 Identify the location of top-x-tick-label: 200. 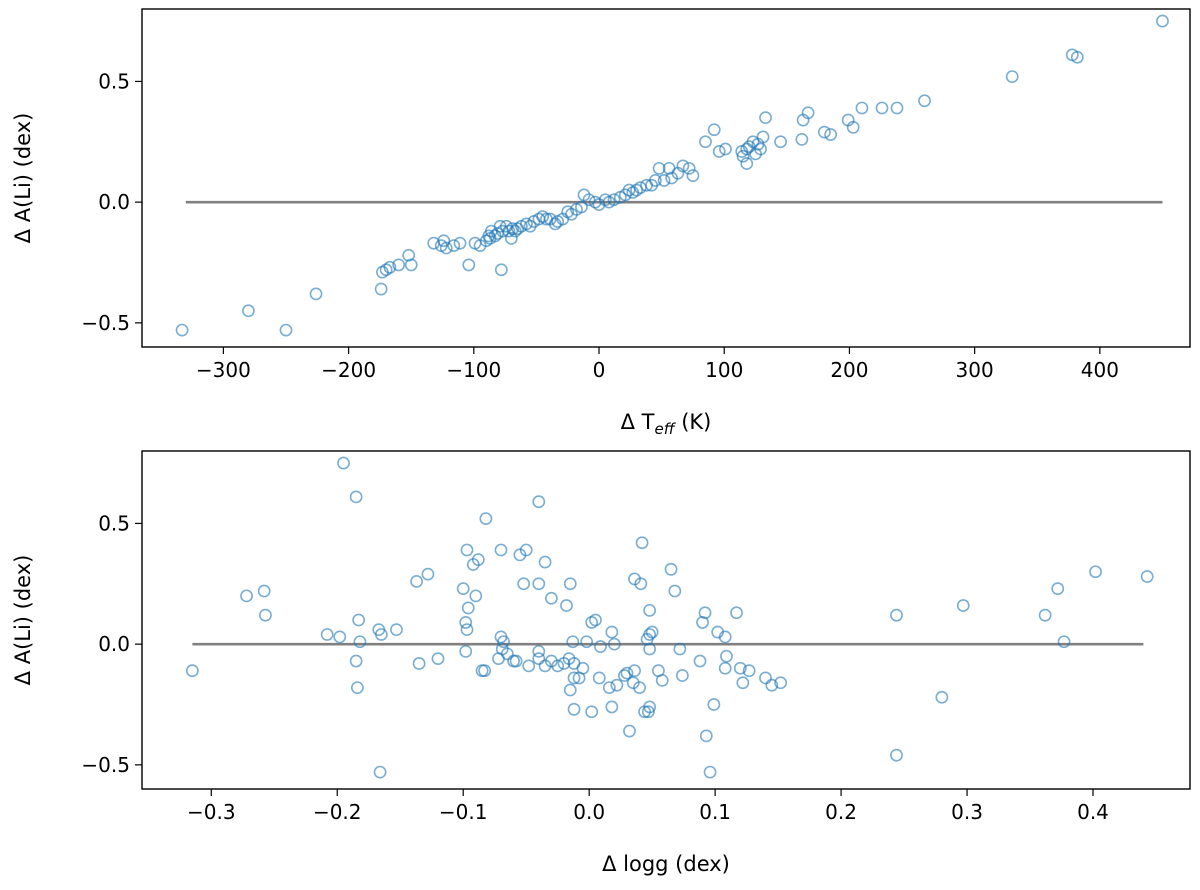
(849, 370).